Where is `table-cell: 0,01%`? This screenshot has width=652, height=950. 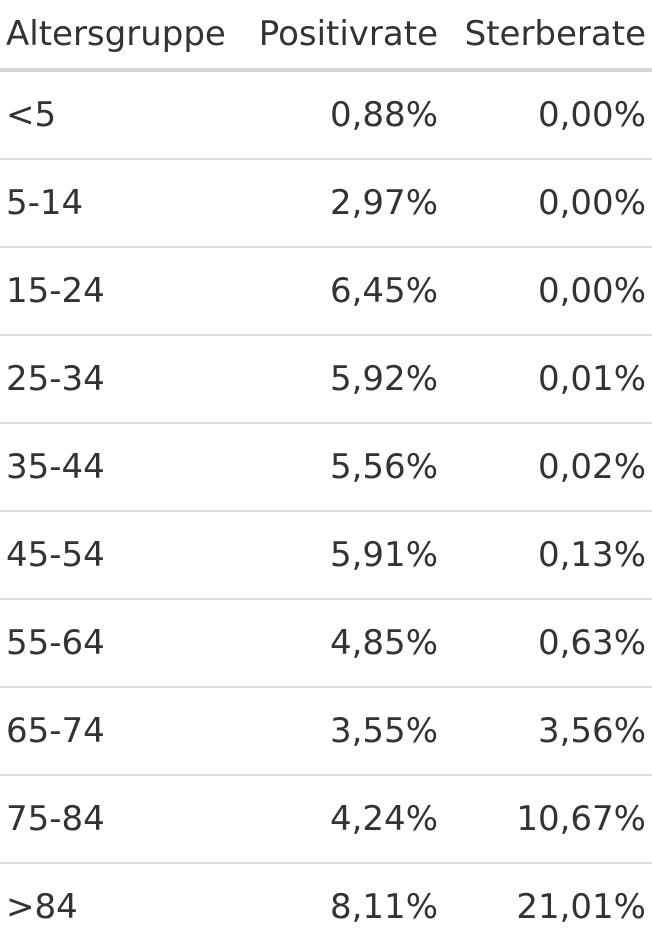 table-cell: 0,01% is located at coordinates (591, 379).